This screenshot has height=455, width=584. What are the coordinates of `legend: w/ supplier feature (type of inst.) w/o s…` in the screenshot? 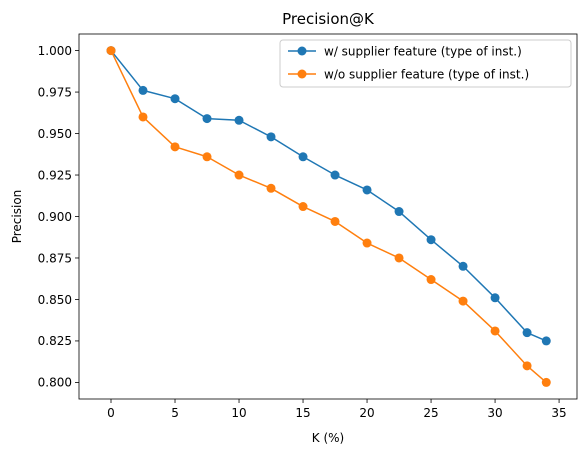 It's located at (425, 63).